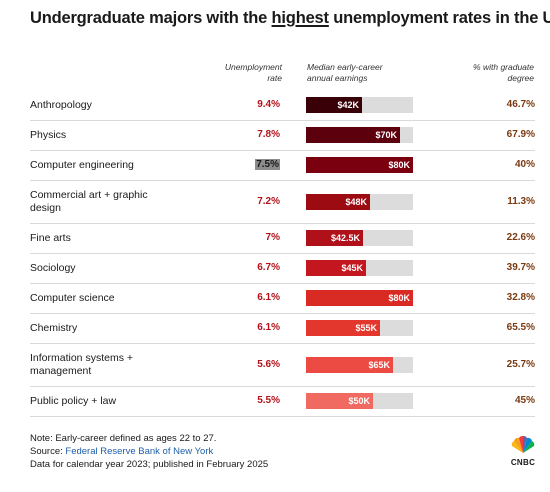  Describe the element at coordinates (246, 73) in the screenshot. I see `unemployment-column-header: Unemployment rate` at that location.